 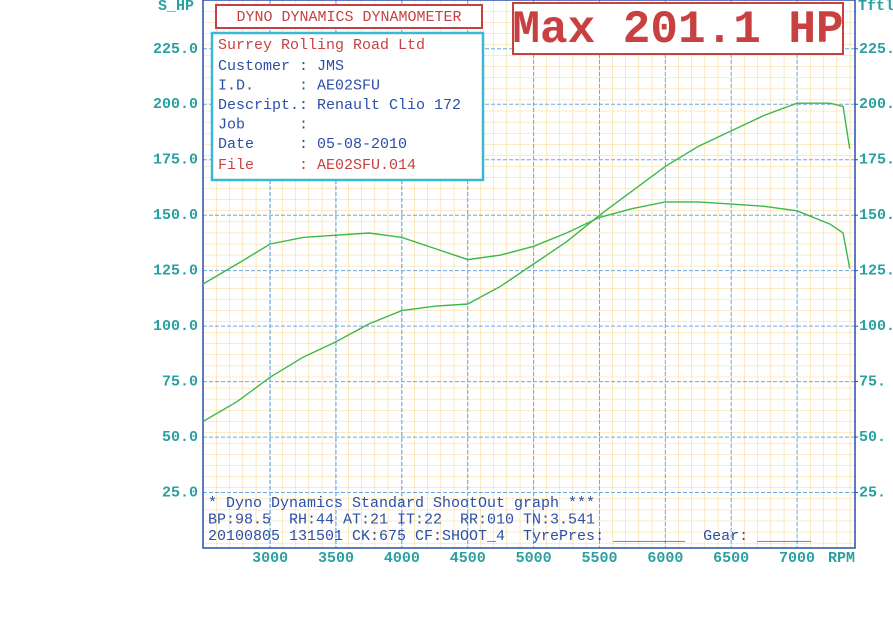 What do you see at coordinates (731, 558) in the screenshot?
I see `x-tick-label: 6500` at bounding box center [731, 558].